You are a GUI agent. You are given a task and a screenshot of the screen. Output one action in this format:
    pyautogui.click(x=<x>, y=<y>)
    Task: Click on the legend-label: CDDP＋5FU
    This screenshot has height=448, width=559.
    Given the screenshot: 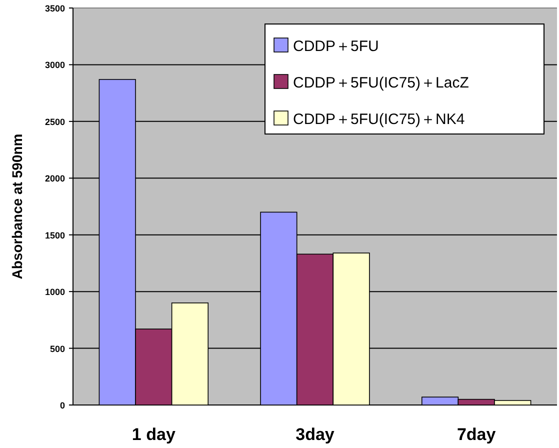 What is the action you would take?
    pyautogui.click(x=336, y=46)
    